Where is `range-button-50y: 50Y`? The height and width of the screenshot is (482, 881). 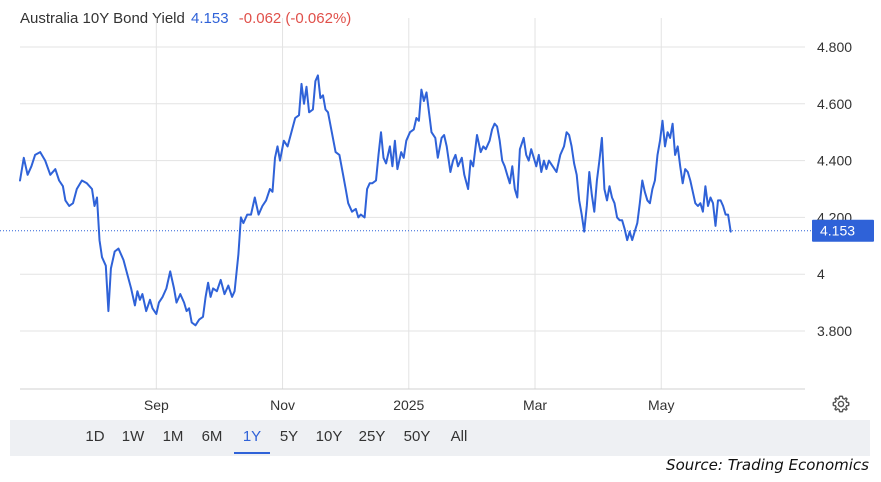 range-button-50y: 50Y is located at coordinates (417, 436).